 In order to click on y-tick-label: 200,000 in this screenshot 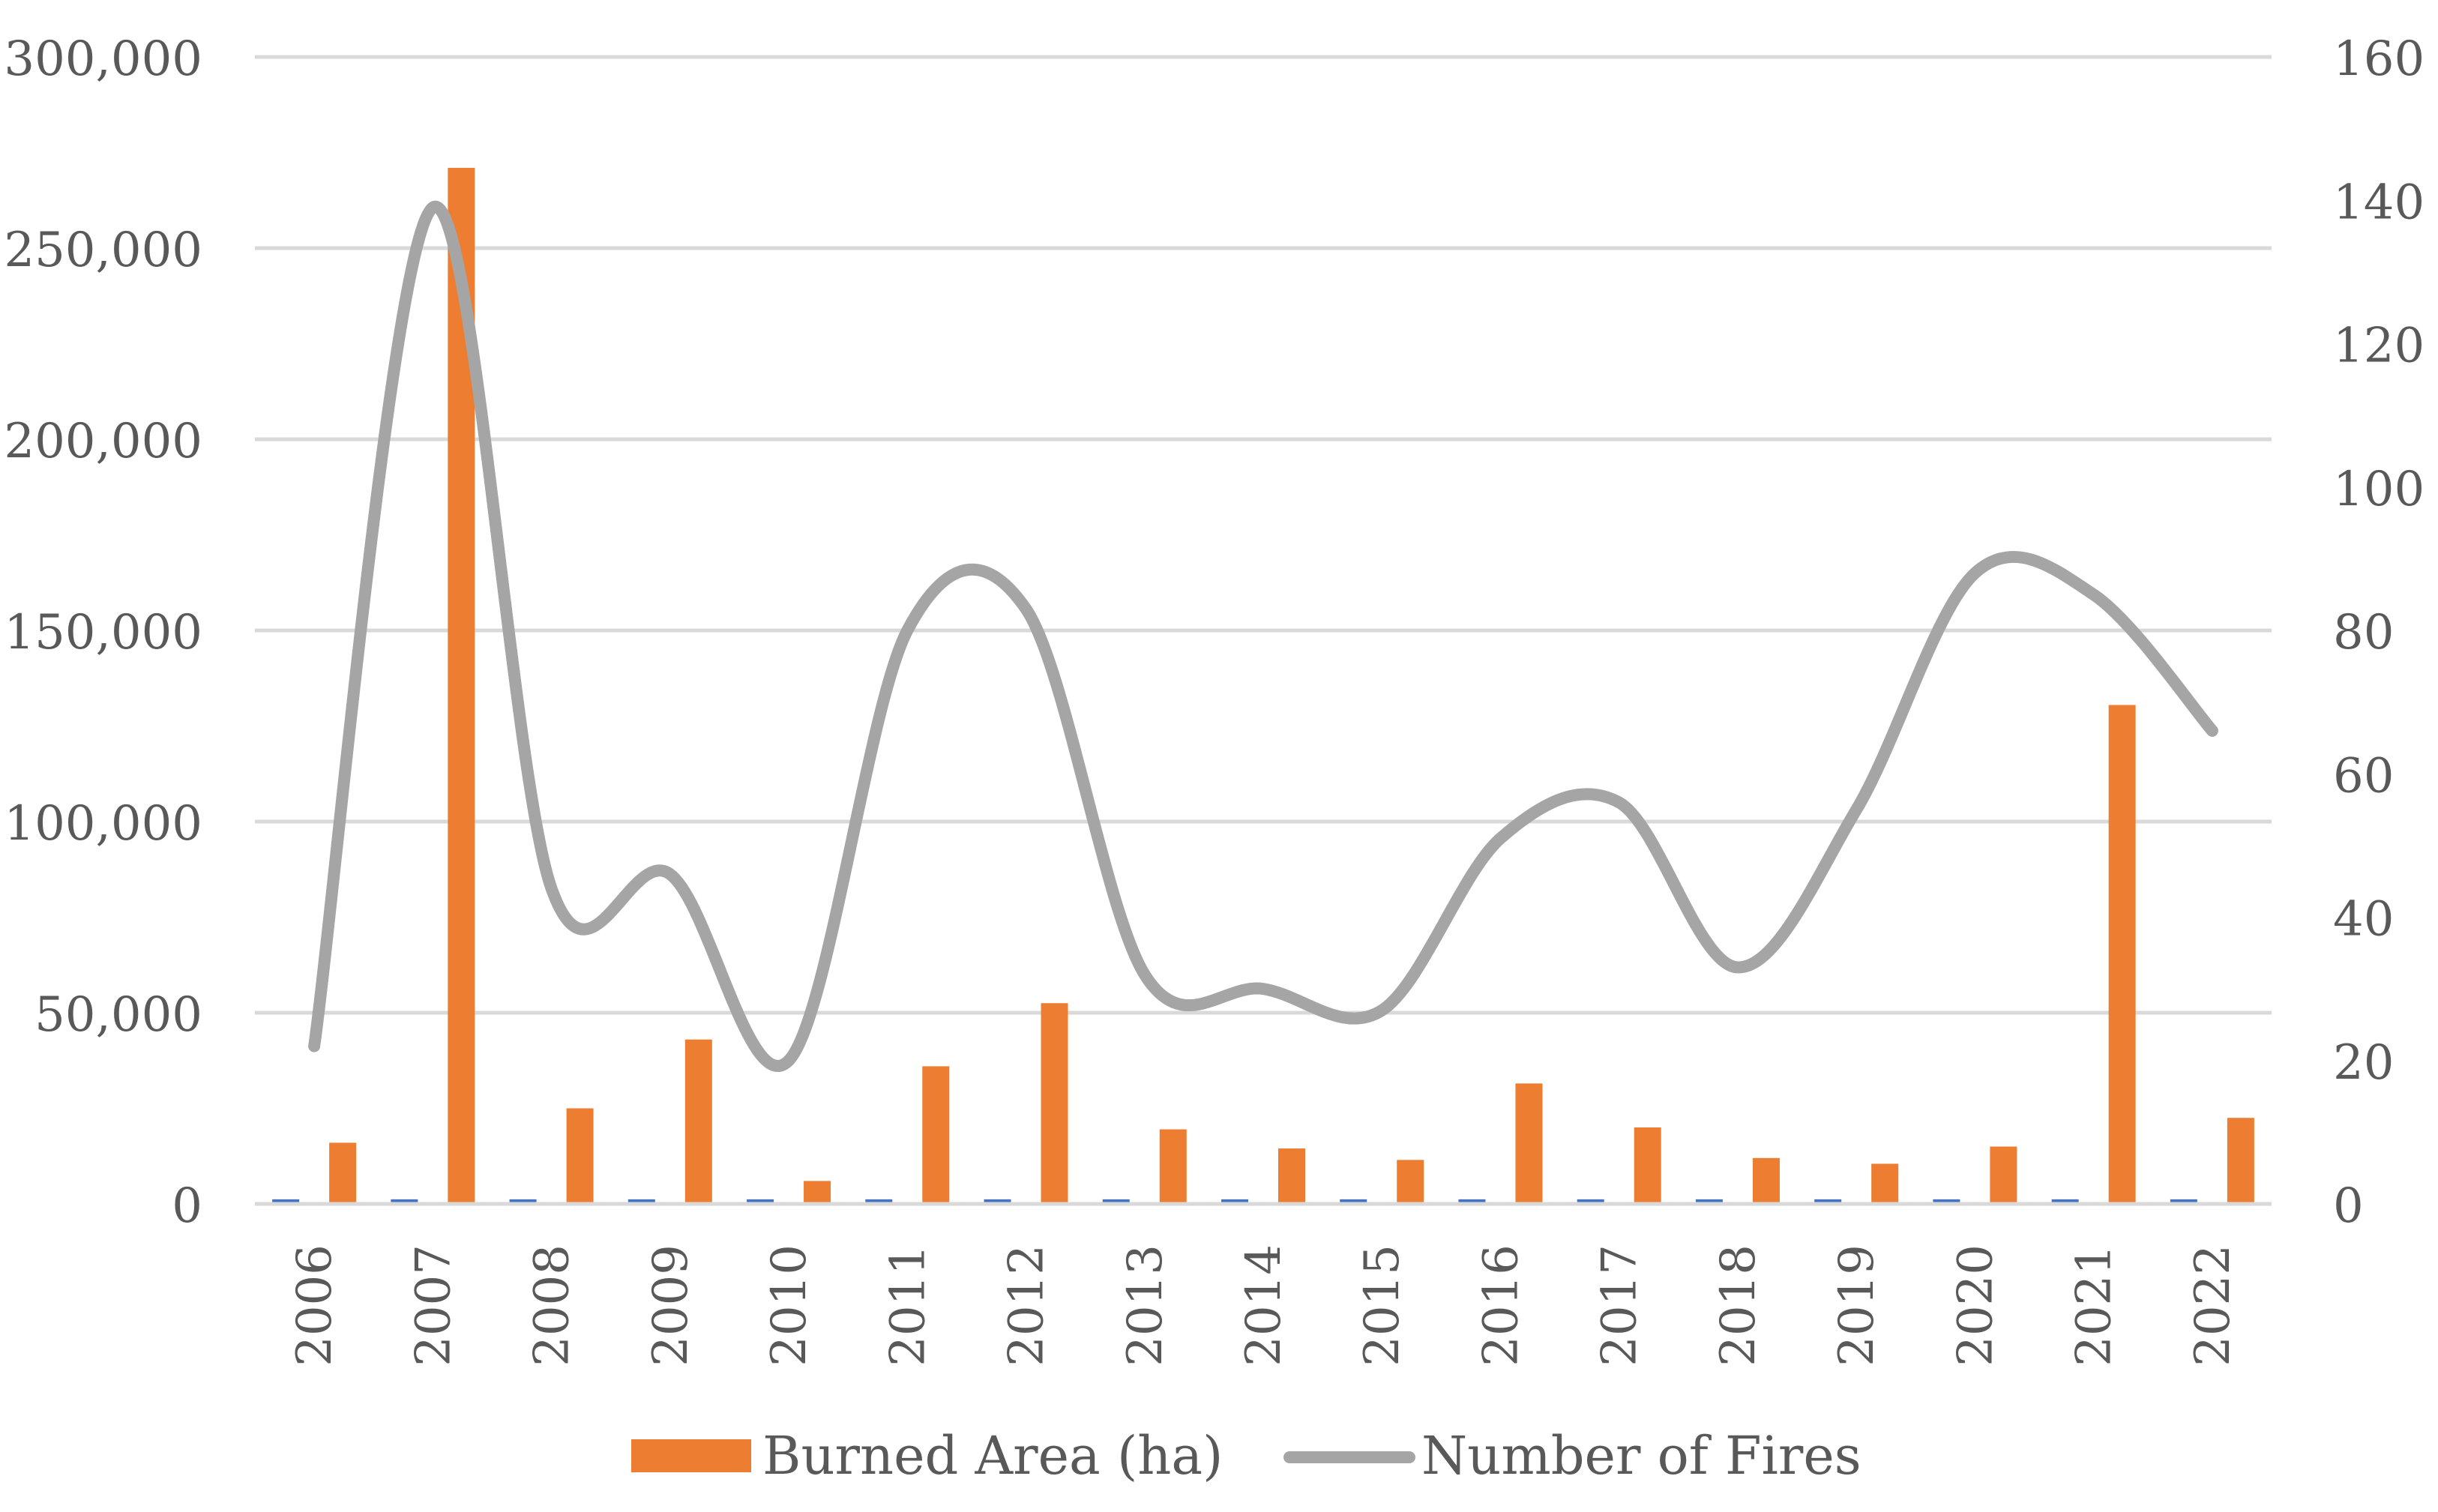, I will do `click(103, 441)`.